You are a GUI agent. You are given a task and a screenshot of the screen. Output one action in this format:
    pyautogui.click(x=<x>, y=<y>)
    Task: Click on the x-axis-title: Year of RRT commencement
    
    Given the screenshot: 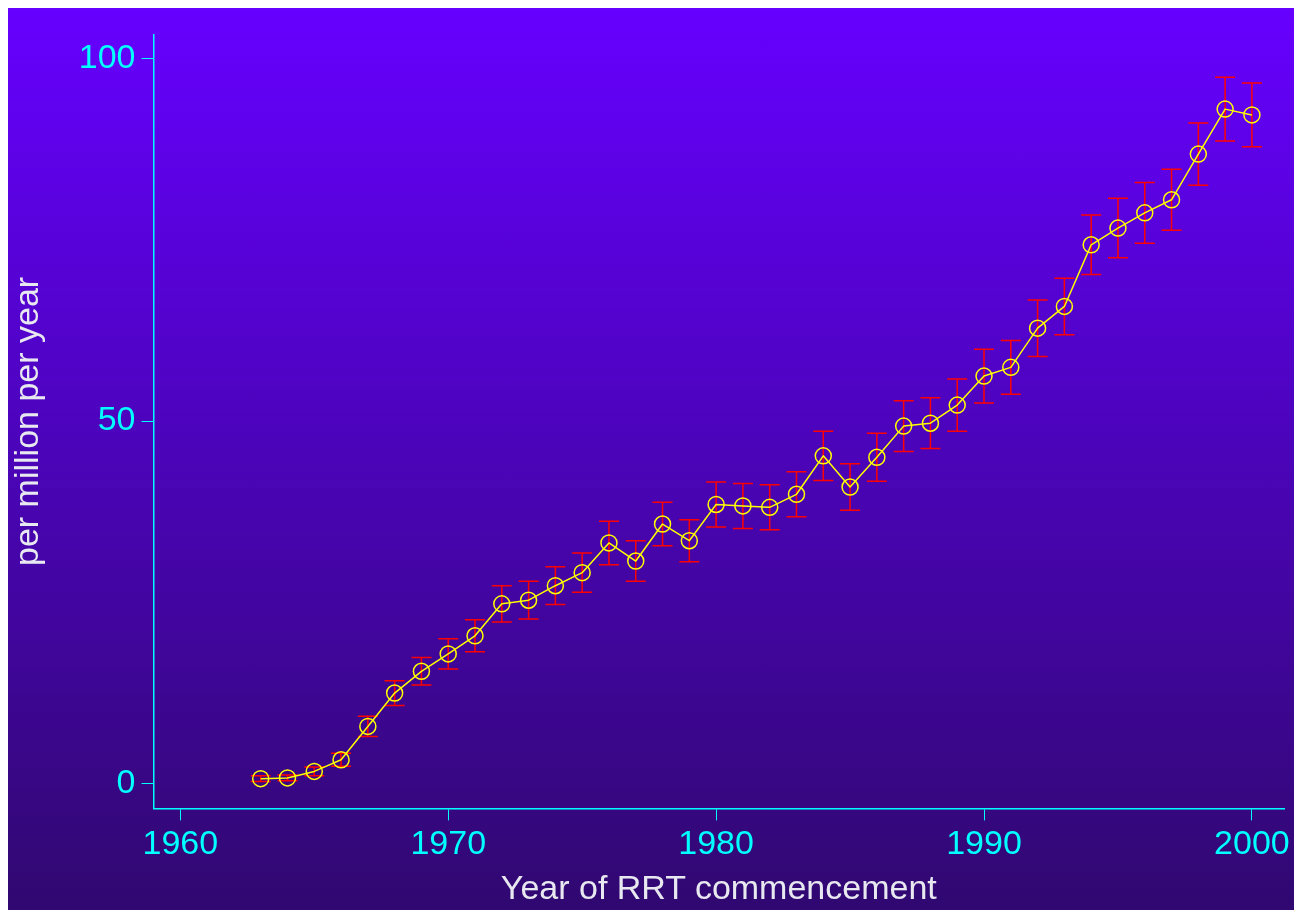 What is the action you would take?
    pyautogui.click(x=719, y=886)
    